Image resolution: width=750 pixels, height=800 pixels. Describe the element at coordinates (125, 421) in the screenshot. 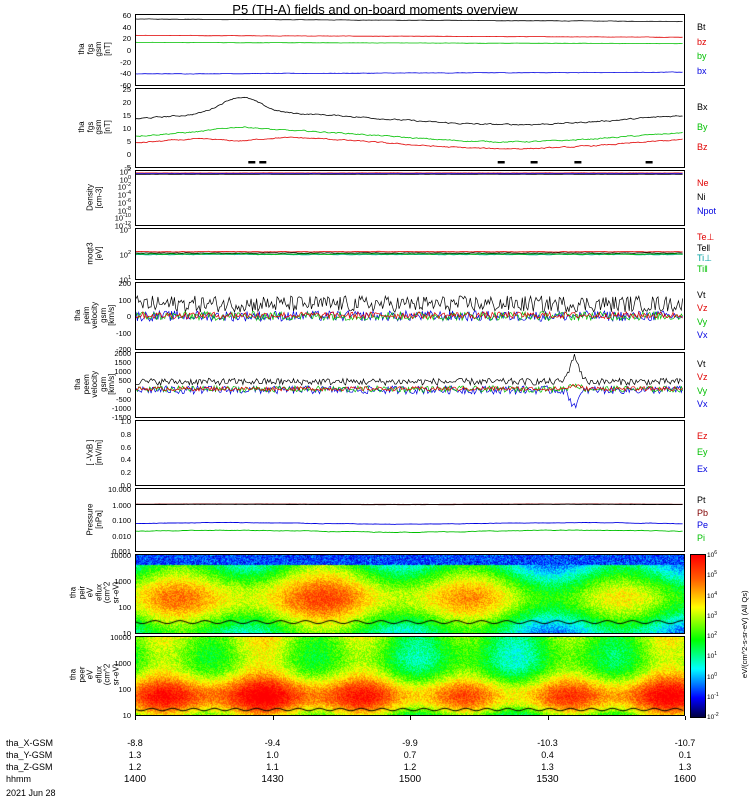

I see `ytick-efield-0: 1.0` at that location.